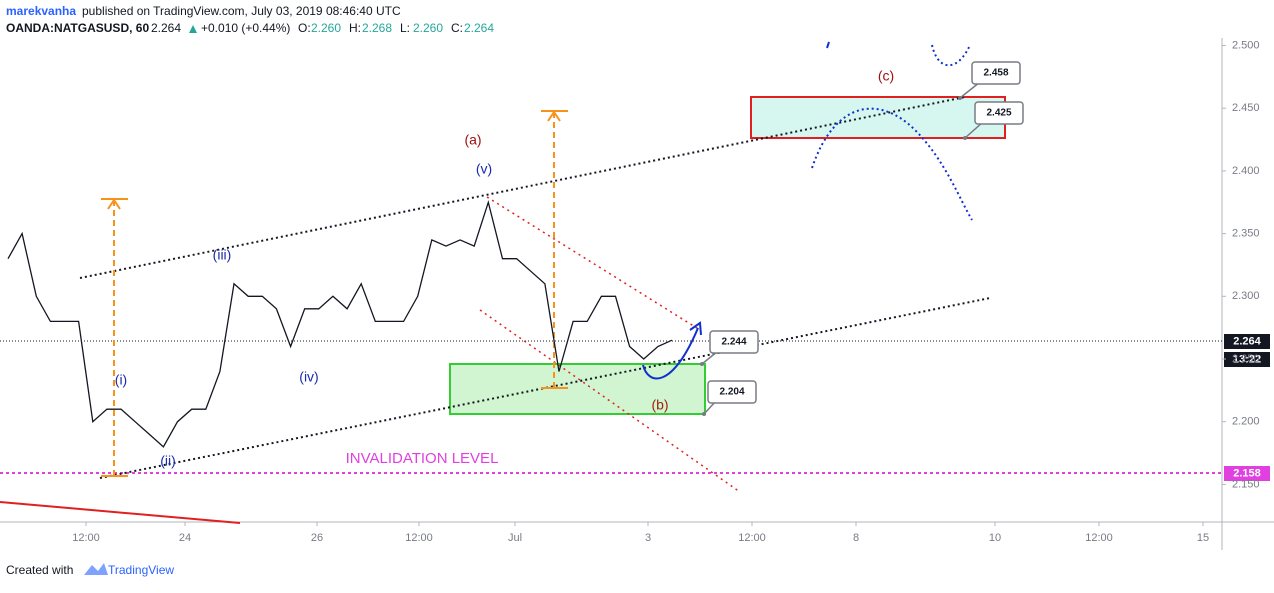  I want to click on invalidation-label: INVALIDATION LEVEL, so click(422, 458).